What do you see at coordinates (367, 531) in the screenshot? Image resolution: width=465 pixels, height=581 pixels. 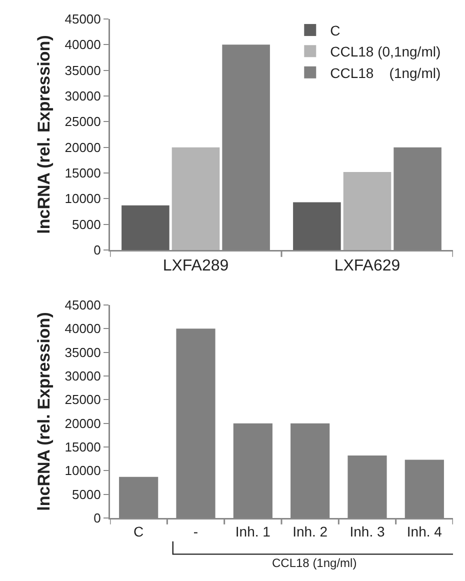 I see `x-tick-label: Inh. 3` at bounding box center [367, 531].